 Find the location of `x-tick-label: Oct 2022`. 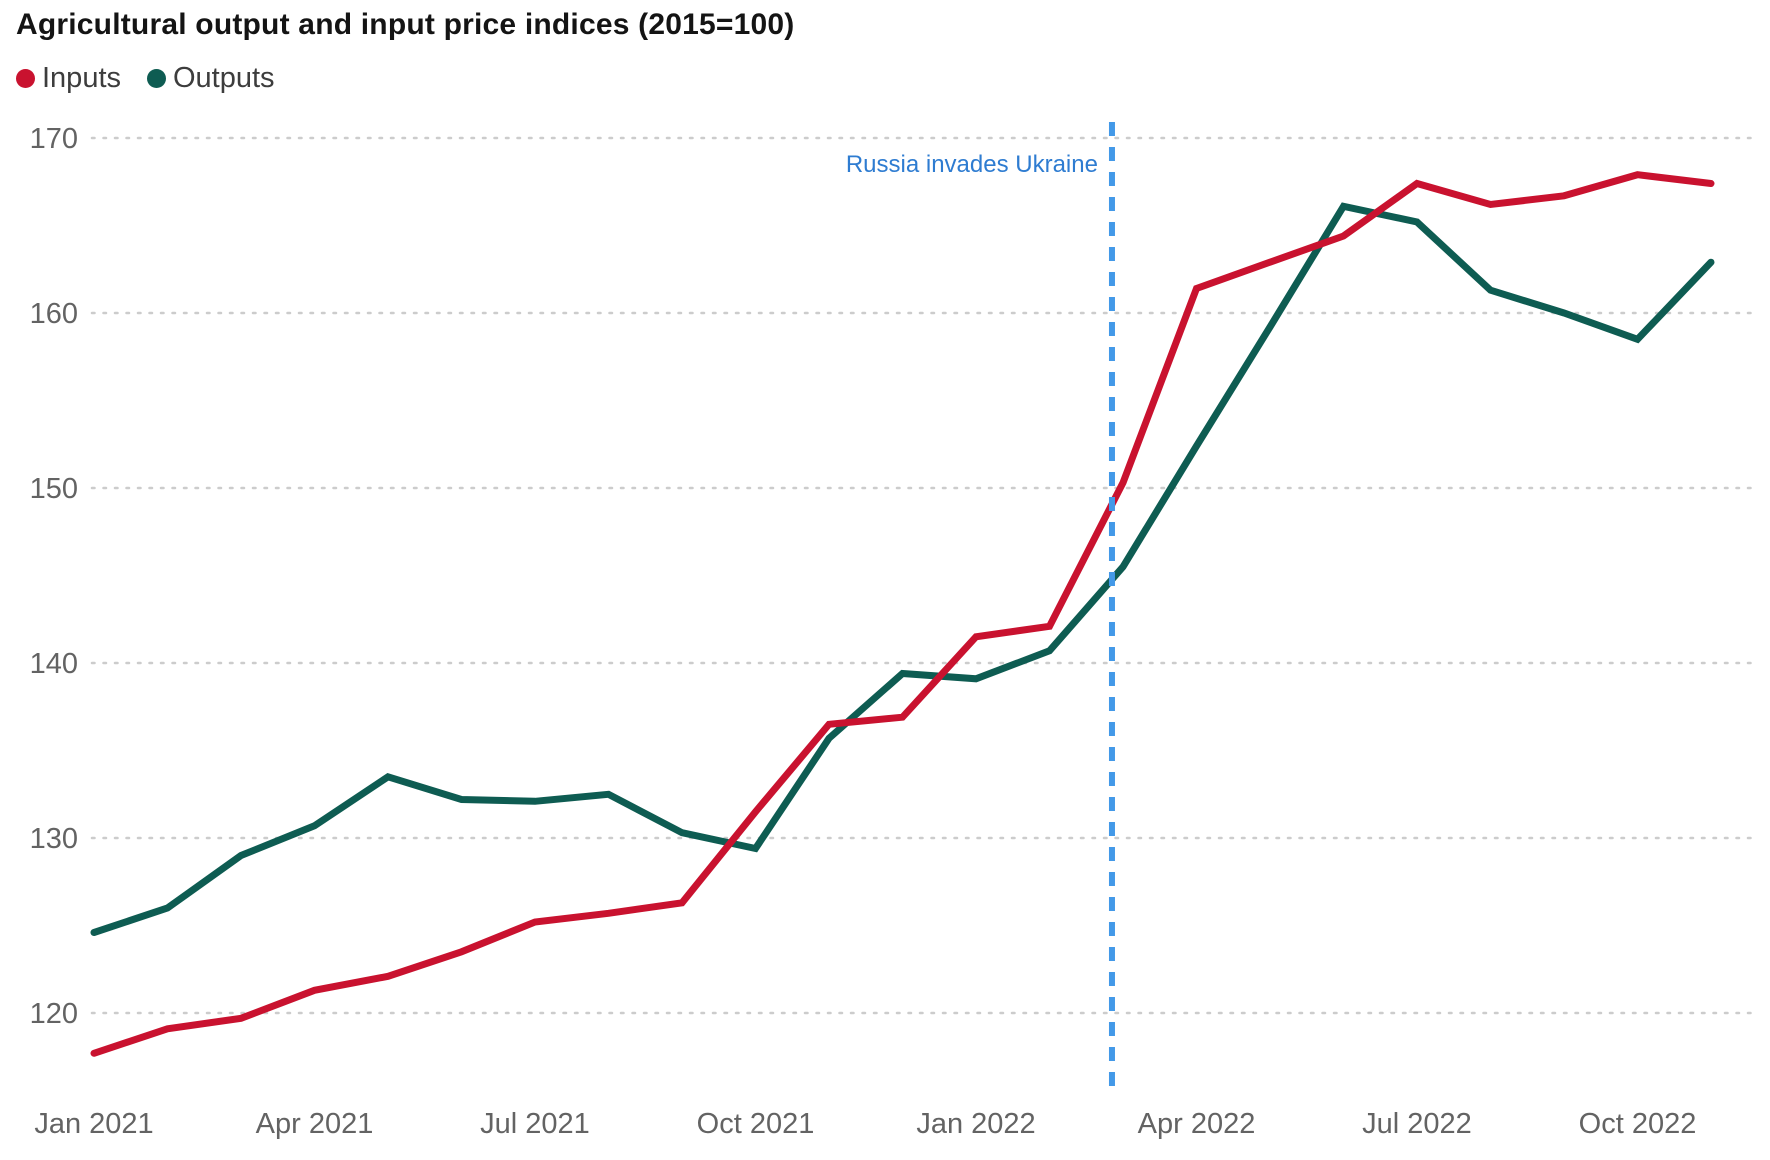

x-tick-label: Oct 2022 is located at coordinates (1638, 1124).